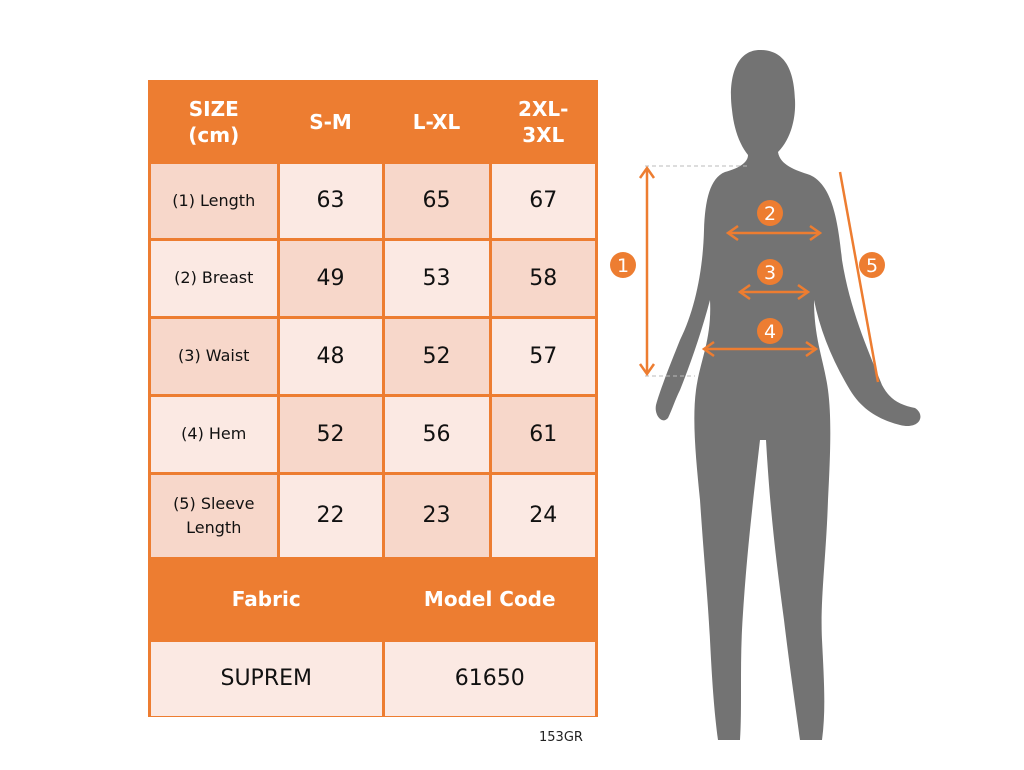 This screenshot has height=770, width=1024. Describe the element at coordinates (543, 278) in the screenshot. I see `size-value: 58` at that location.